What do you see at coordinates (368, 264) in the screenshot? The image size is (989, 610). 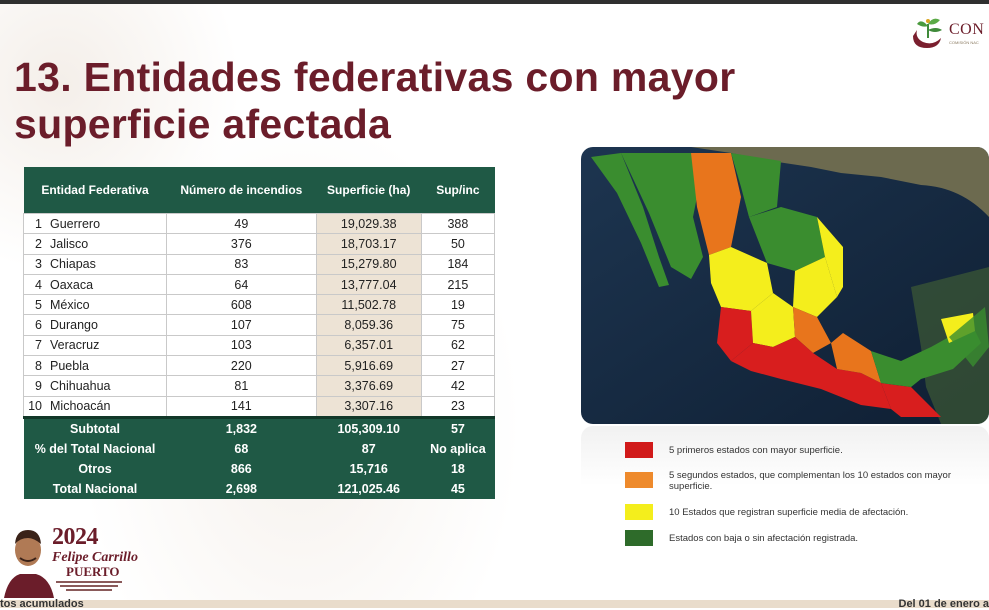 I see `cell-surface: 15,279.80` at bounding box center [368, 264].